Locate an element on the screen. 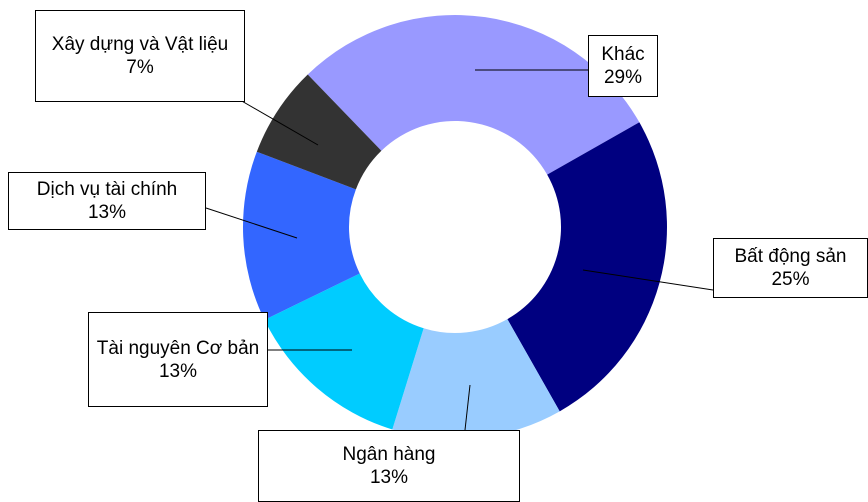 The image size is (868, 502). category-label: Ngân hàng is located at coordinates (389, 454).